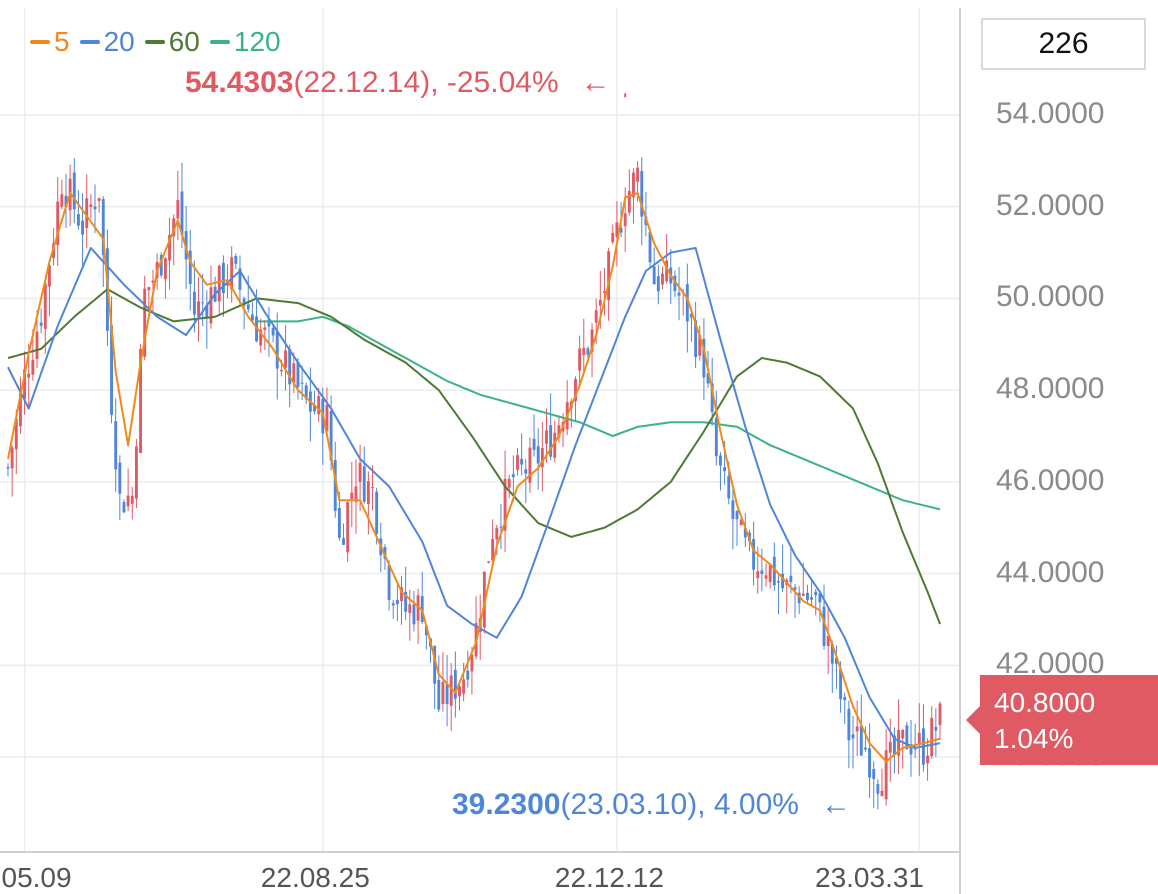 The image size is (1158, 894). I want to click on legend-item-ma60: 60, so click(172, 42).